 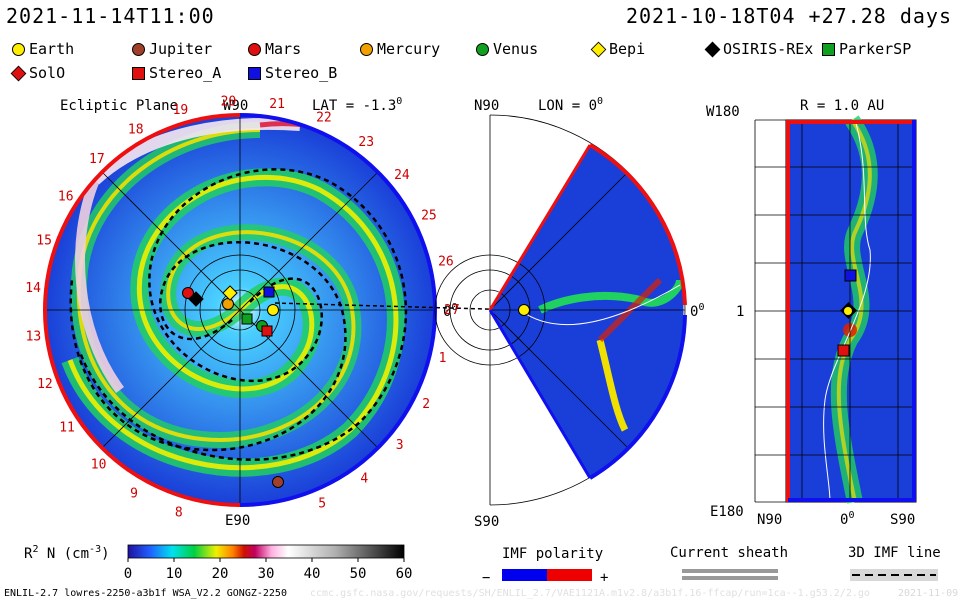 I want to click on legend-item-earth: Earth, so click(x=43, y=49).